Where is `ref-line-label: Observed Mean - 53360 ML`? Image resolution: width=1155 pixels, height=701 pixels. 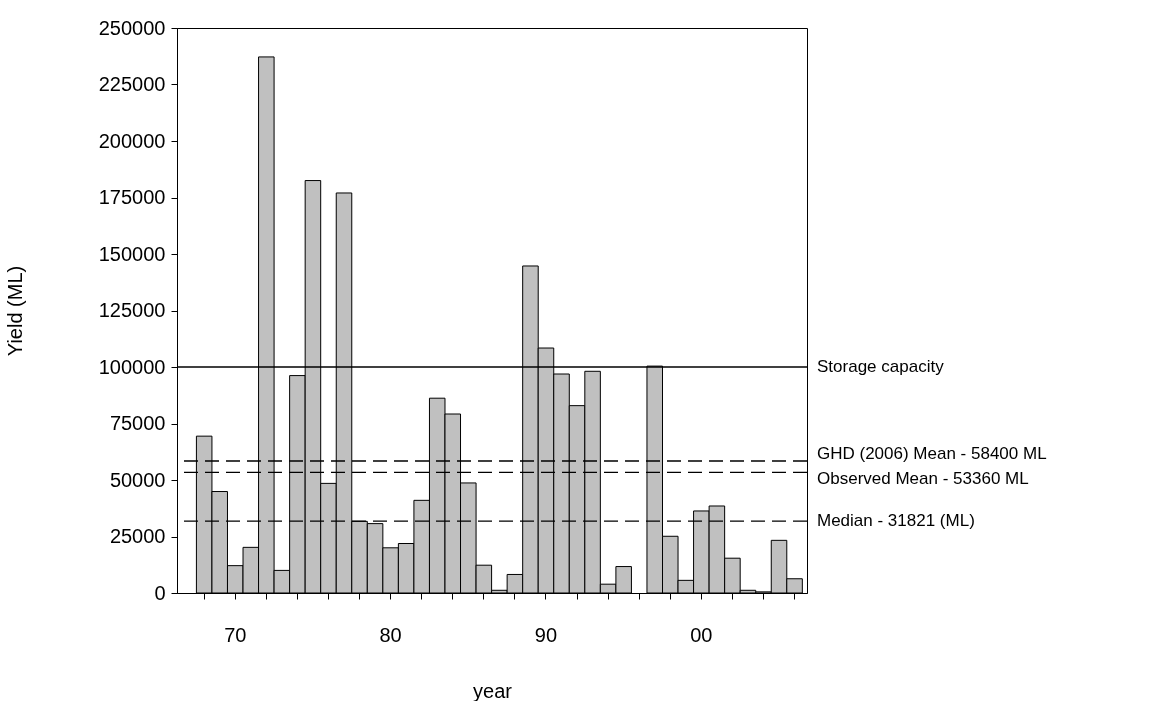
ref-line-label: Observed Mean - 53360 ML is located at coordinates (923, 479).